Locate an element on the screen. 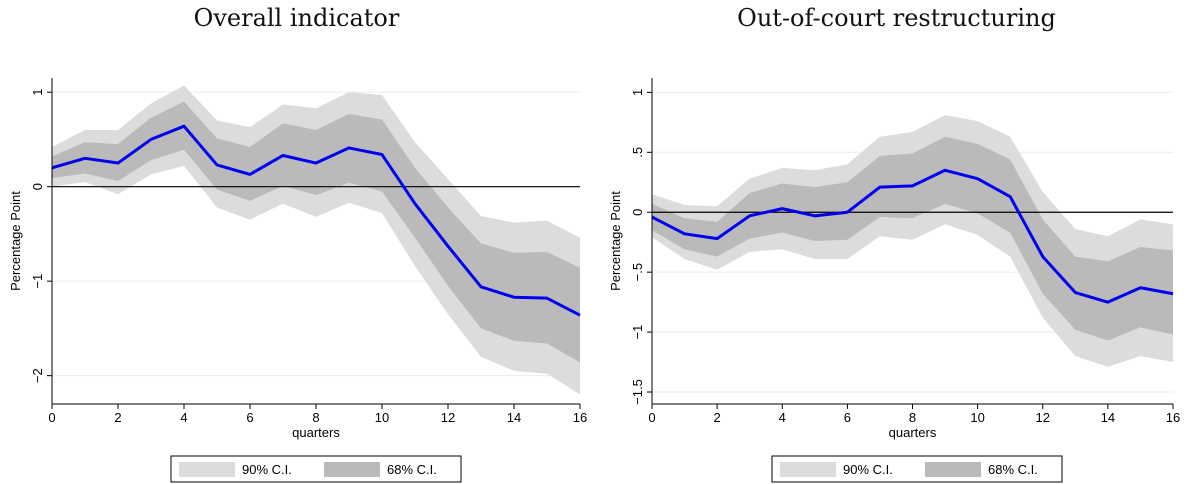 The image size is (1186, 484). y-tick-label: −2 is located at coordinates (37, 375).